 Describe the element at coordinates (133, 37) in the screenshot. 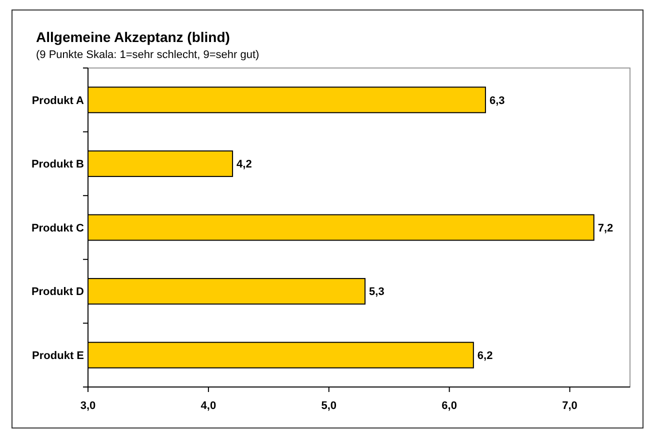

I see `chart-title: Allgemeine Akzeptanz (blind)` at that location.